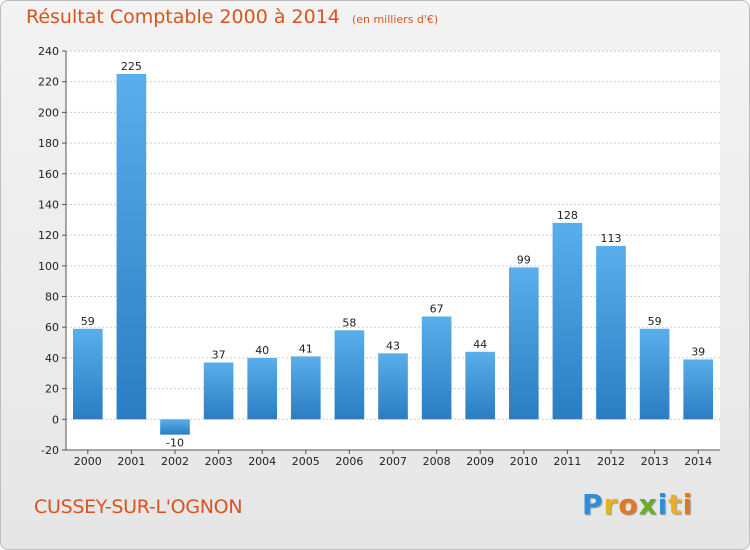  What do you see at coordinates (88, 461) in the screenshot?
I see `x-tick-label-2000: 2000` at bounding box center [88, 461].